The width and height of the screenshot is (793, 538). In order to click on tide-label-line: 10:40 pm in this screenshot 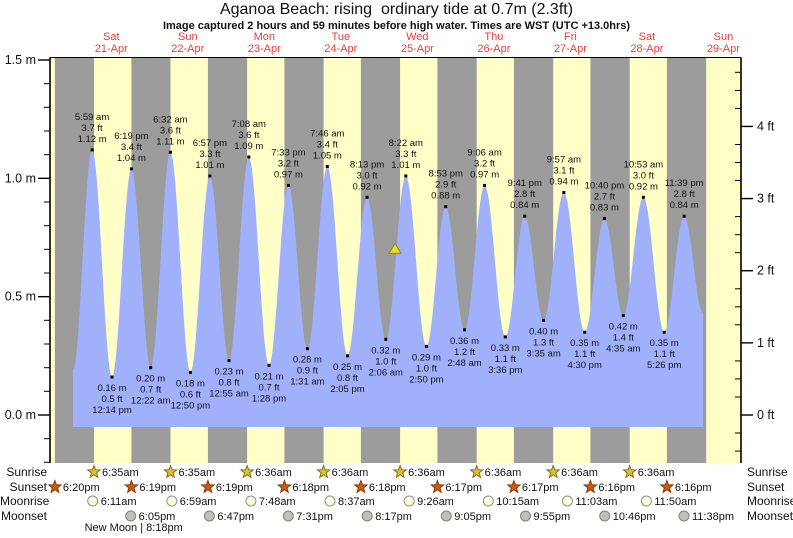, I will do `click(605, 186)`.